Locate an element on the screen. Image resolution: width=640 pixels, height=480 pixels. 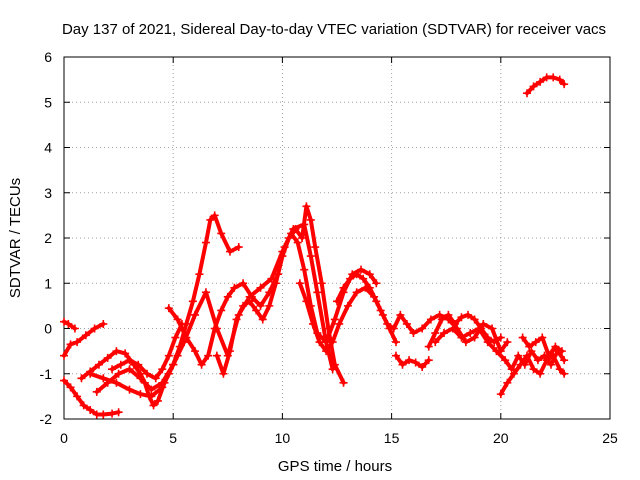
y-tick-label: -2 is located at coordinates (46, 419).